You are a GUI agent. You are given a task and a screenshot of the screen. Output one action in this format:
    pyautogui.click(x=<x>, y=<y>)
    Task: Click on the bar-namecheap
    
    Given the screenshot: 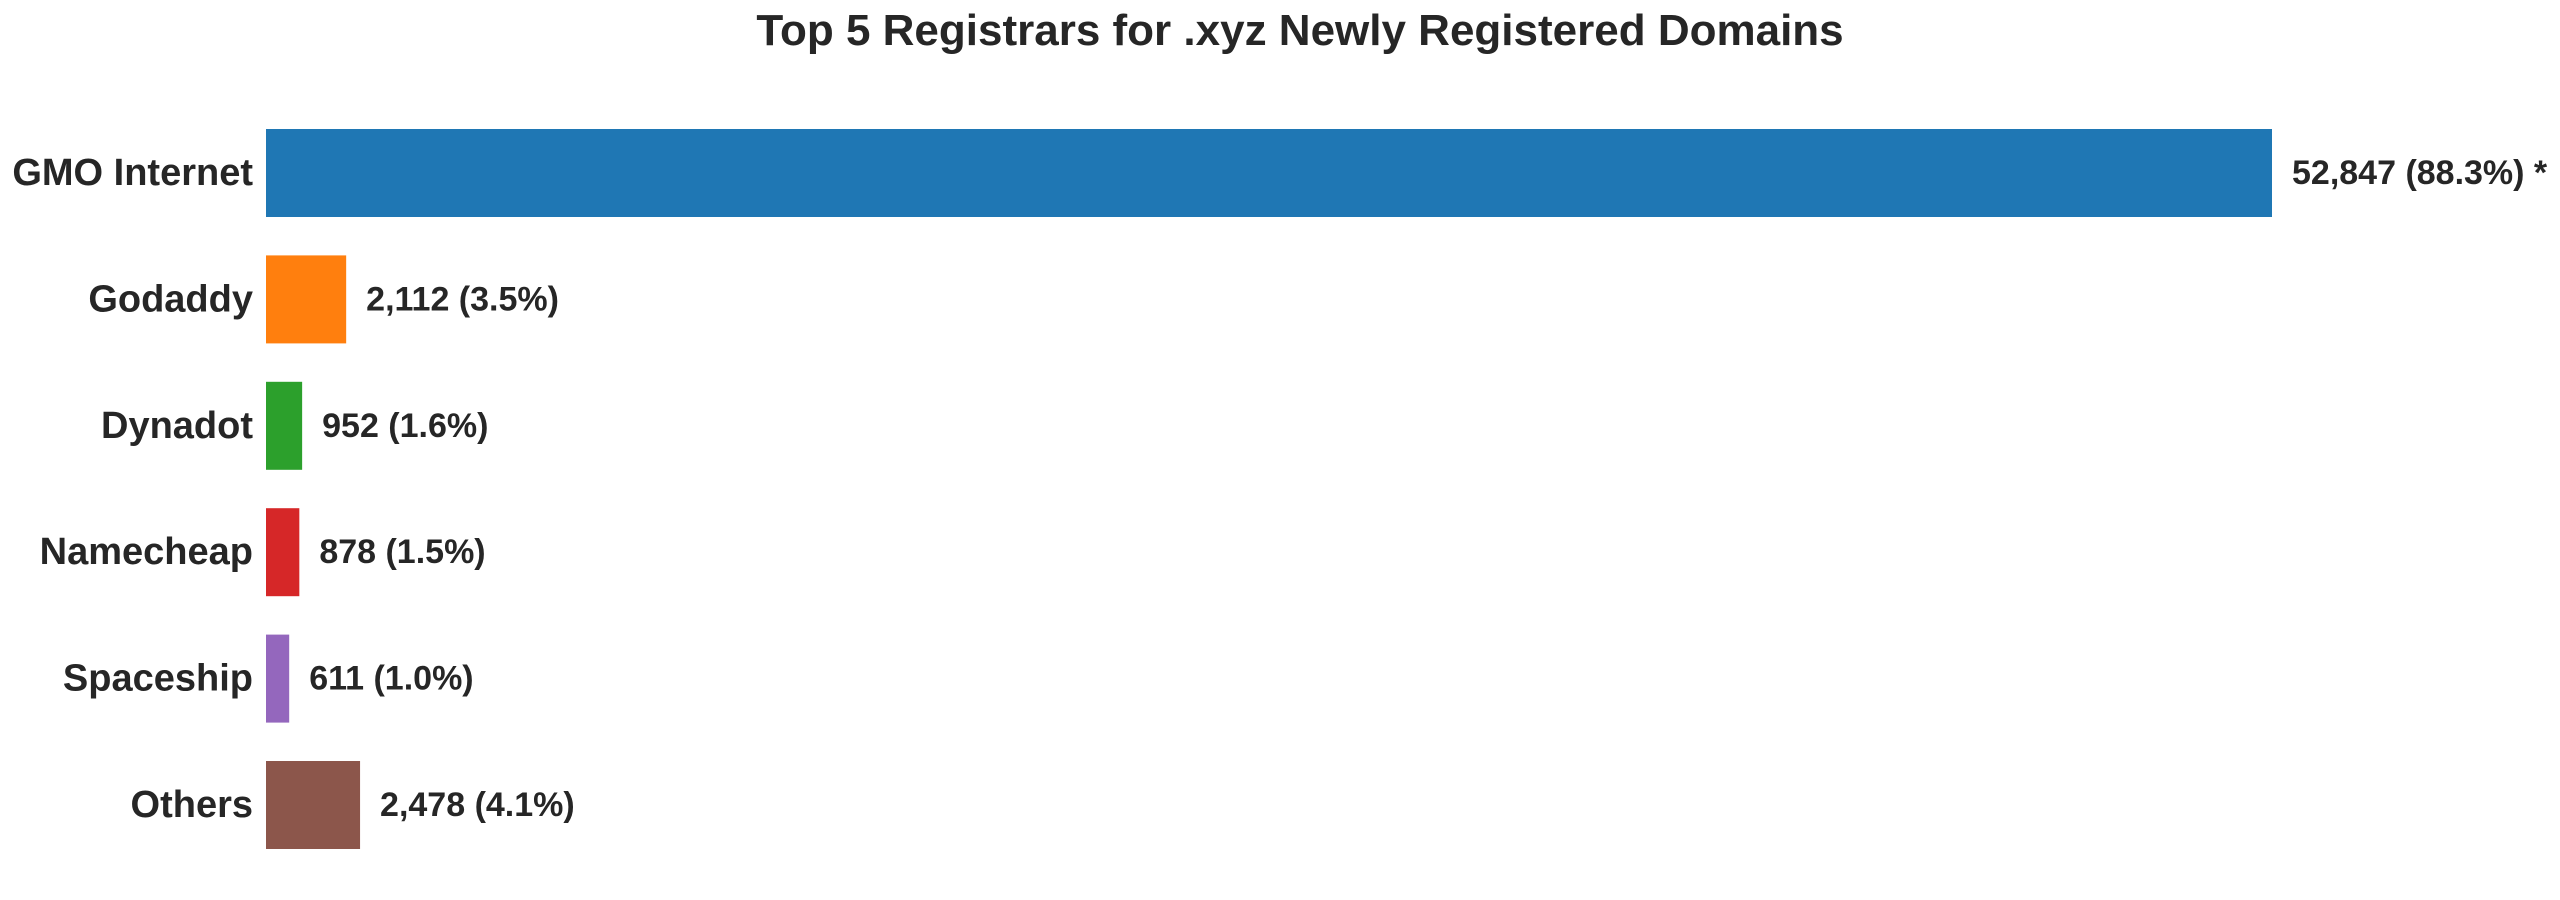 What is the action you would take?
    pyautogui.click(x=283, y=552)
    